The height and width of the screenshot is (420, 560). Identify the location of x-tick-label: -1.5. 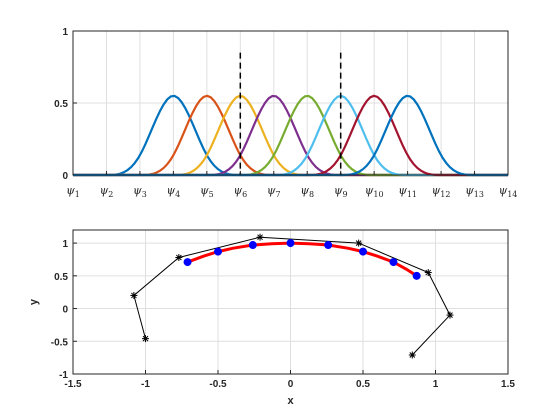
(73, 384).